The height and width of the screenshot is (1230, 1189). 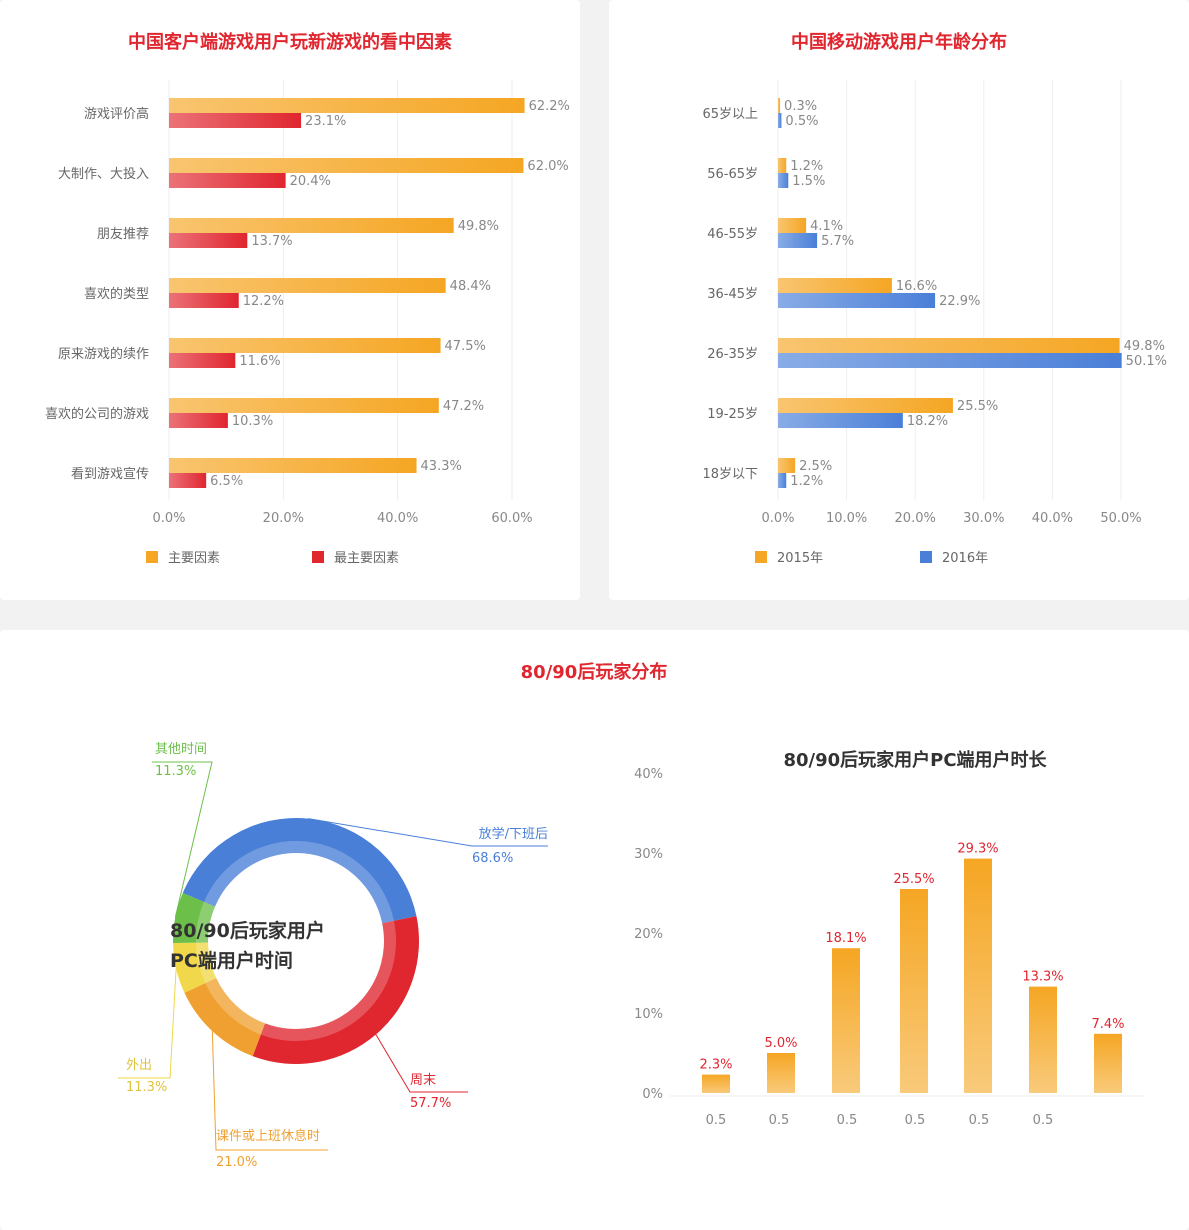 I want to click on duration-y-tick: 30%, so click(x=648, y=854).